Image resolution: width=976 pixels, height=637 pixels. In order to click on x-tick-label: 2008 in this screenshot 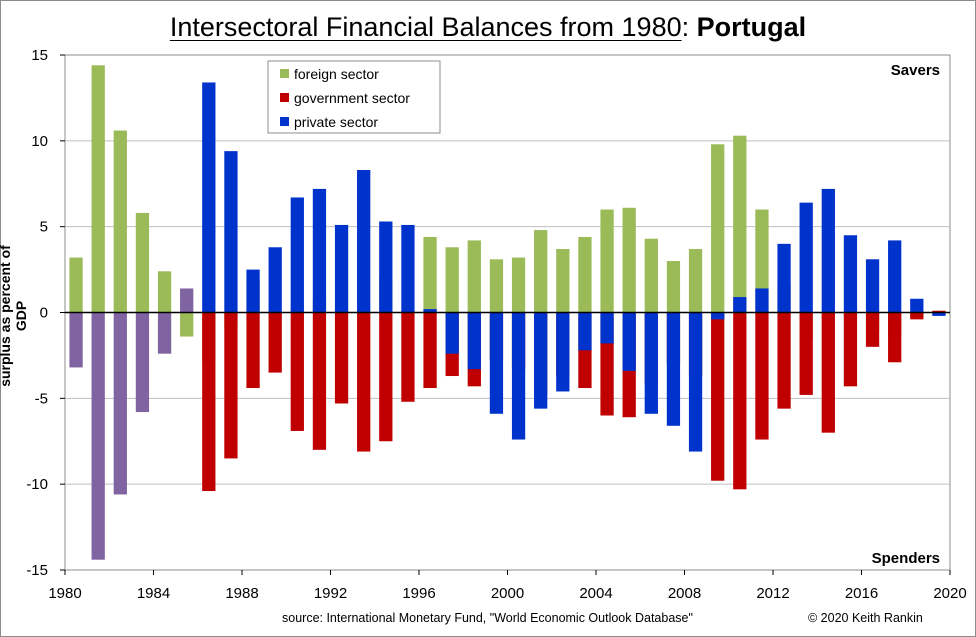, I will do `click(684, 593)`.